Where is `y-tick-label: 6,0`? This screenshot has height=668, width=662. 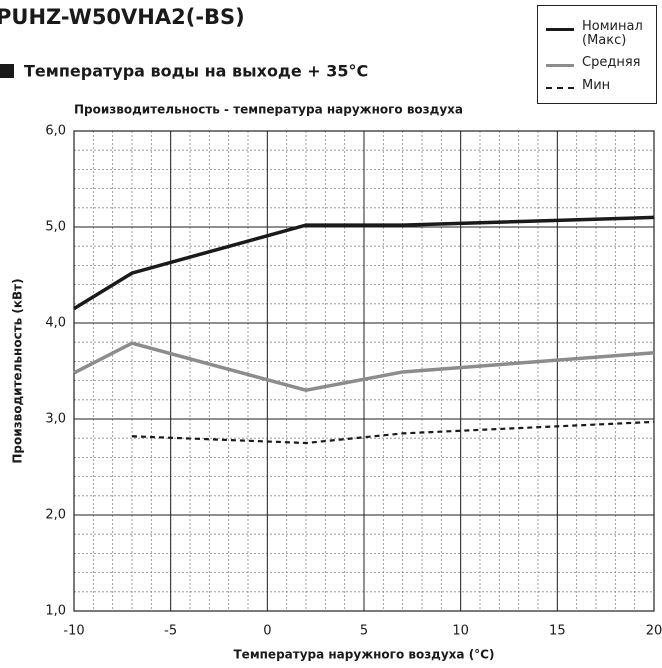 y-tick-label: 6,0 is located at coordinates (55, 131).